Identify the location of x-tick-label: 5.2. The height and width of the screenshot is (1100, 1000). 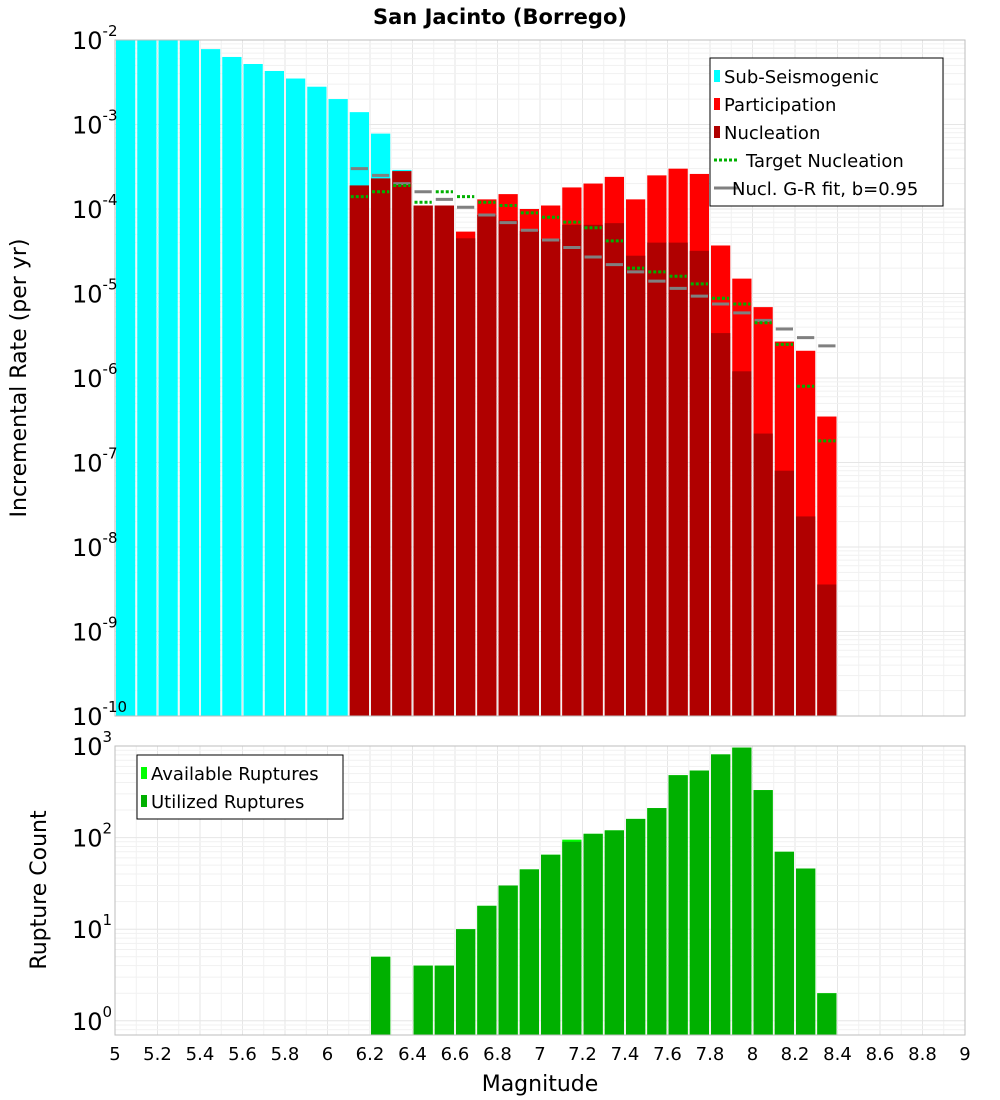
(157, 1054).